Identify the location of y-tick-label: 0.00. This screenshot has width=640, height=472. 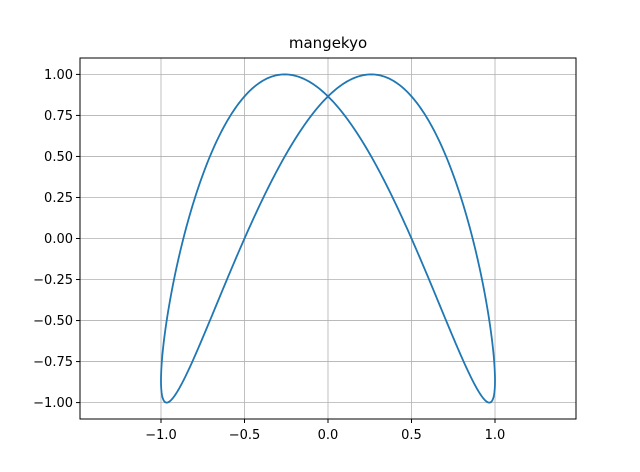
(58, 239).